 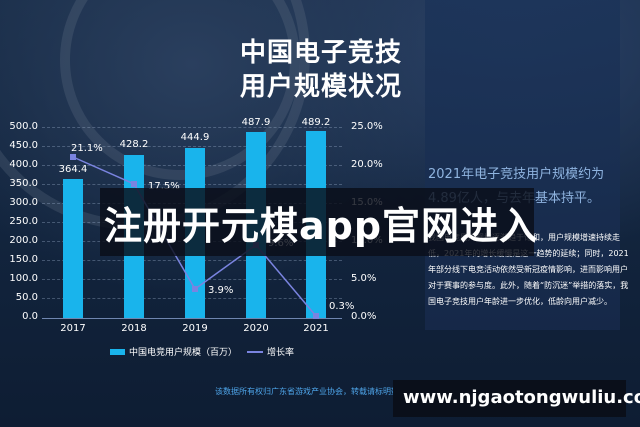 What do you see at coordinates (134, 328) in the screenshot?
I see `x-tick: 2018` at bounding box center [134, 328].